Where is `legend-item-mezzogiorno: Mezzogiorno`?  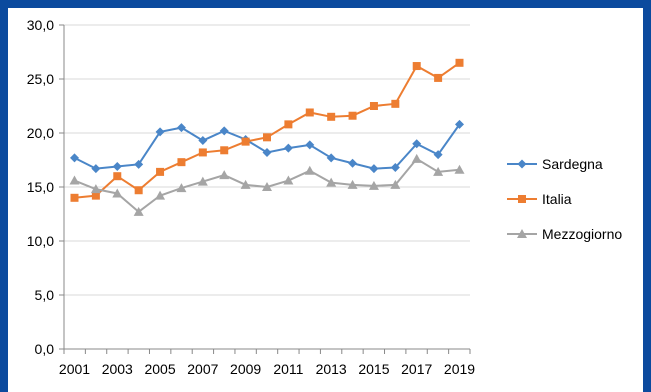 legend-item-mezzogiorno: Mezzogiorno is located at coordinates (564, 234).